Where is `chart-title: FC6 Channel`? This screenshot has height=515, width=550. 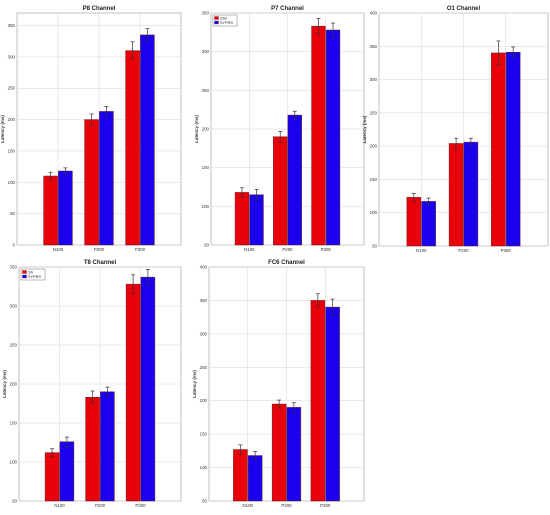
chart-title: FC6 Channel is located at coordinates (286, 263).